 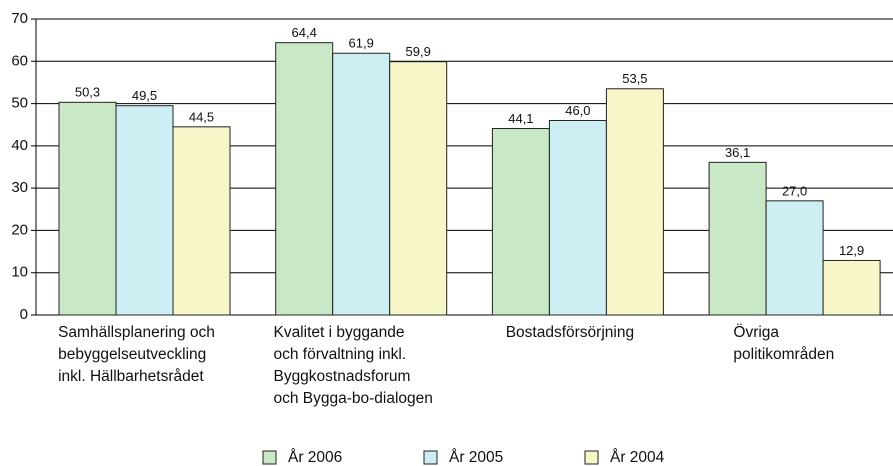 I want to click on value-label: 49,5, so click(x=144, y=95).